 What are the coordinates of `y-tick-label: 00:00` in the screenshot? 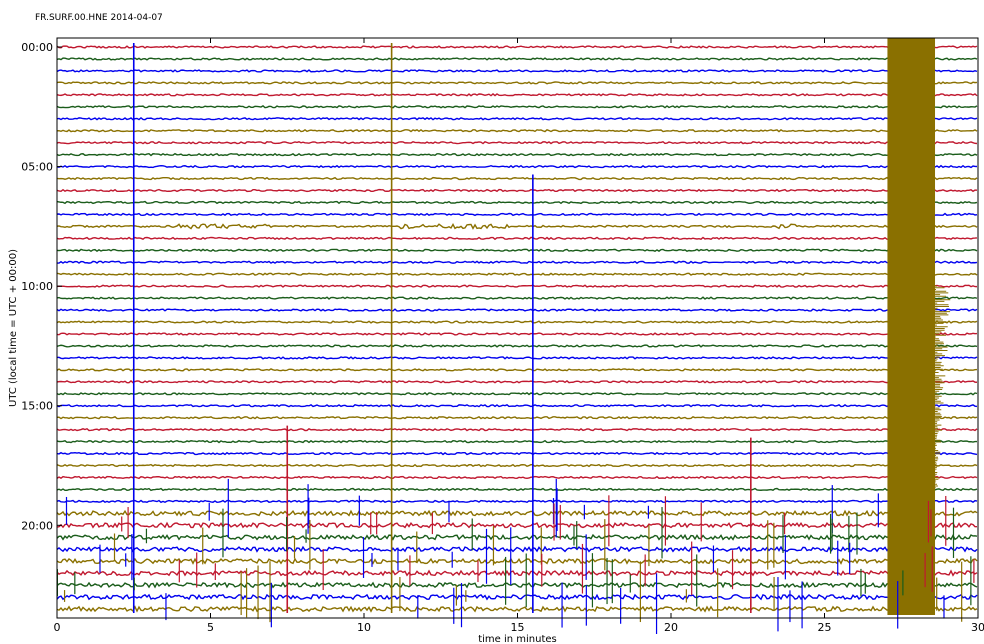 It's located at (37, 47).